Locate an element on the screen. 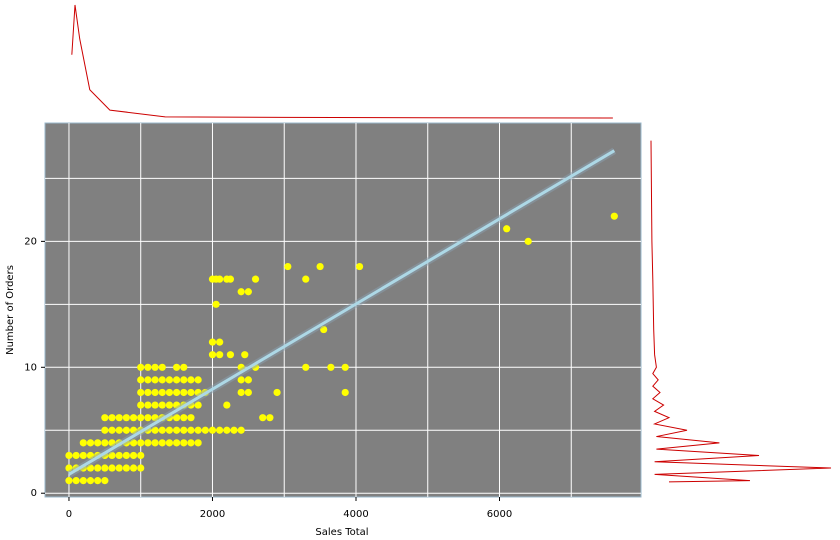  y-tick-label: 10 is located at coordinates (30, 367).